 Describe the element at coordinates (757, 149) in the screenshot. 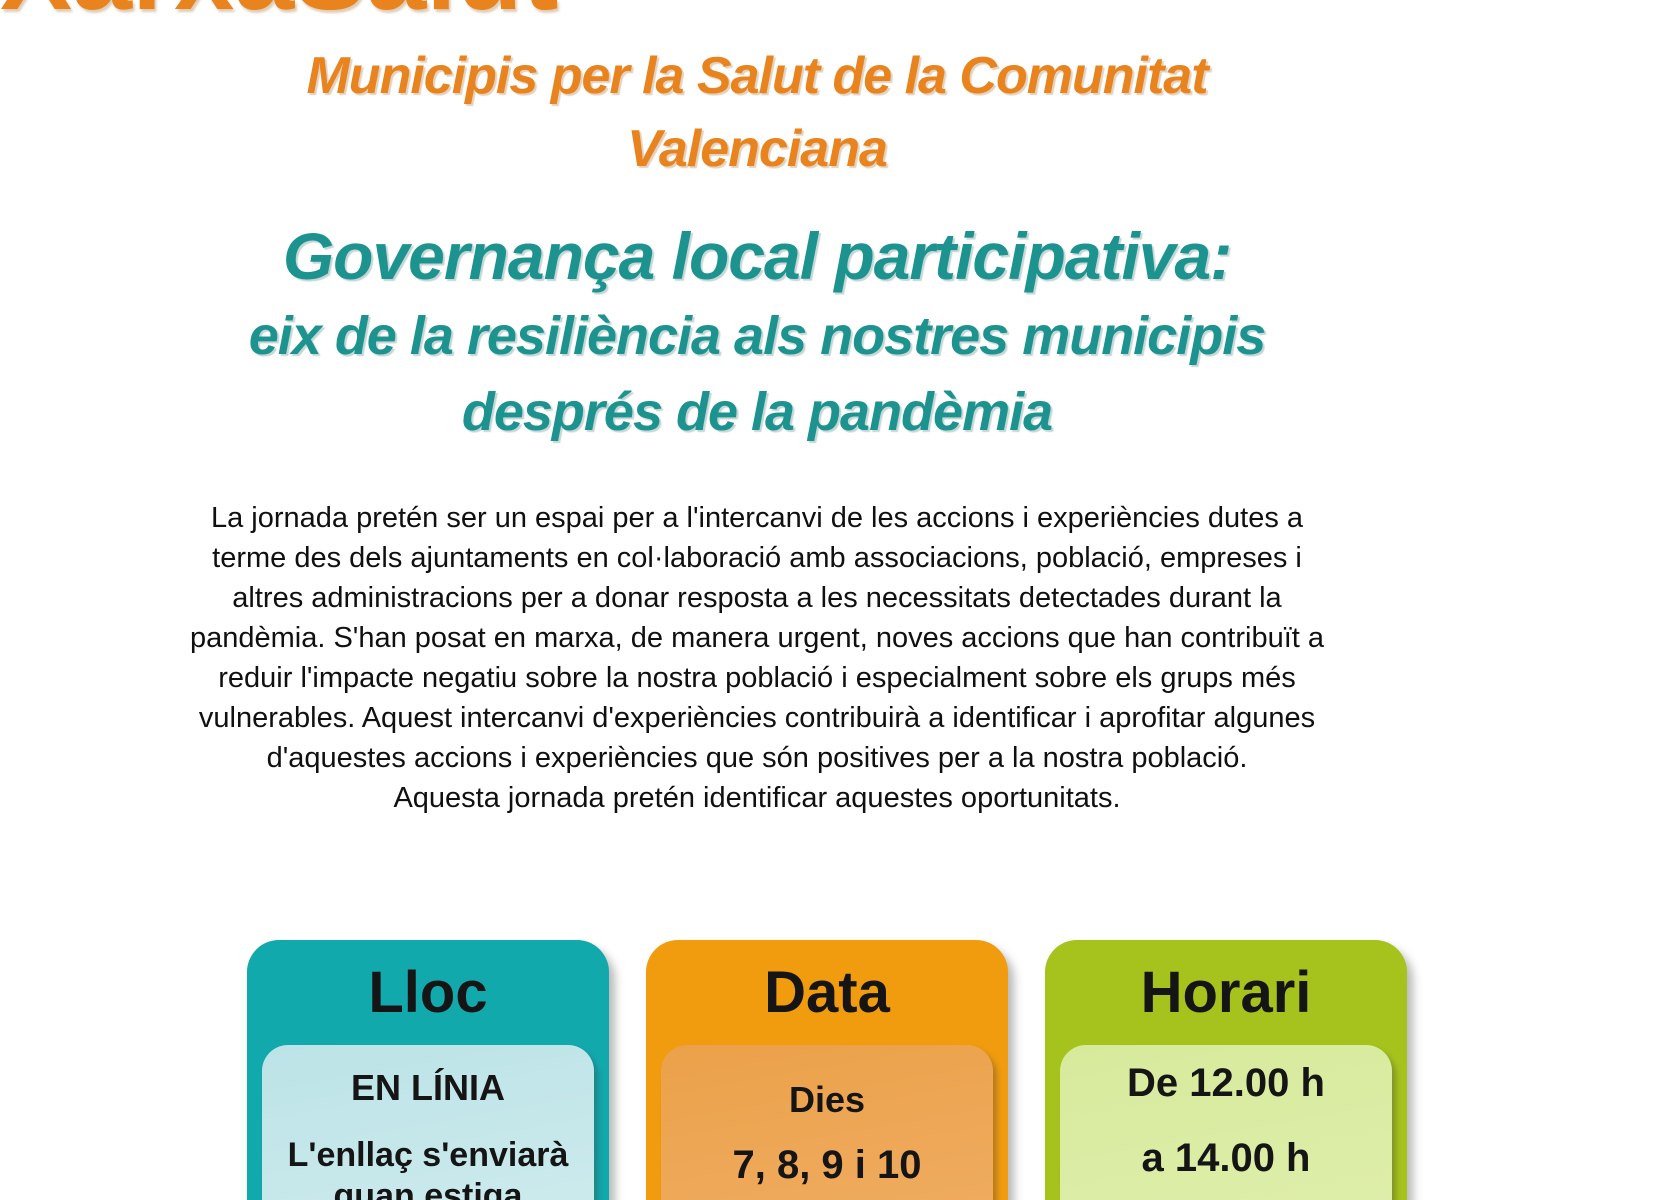

I see `brand-subtitle-line: Valenciana` at that location.